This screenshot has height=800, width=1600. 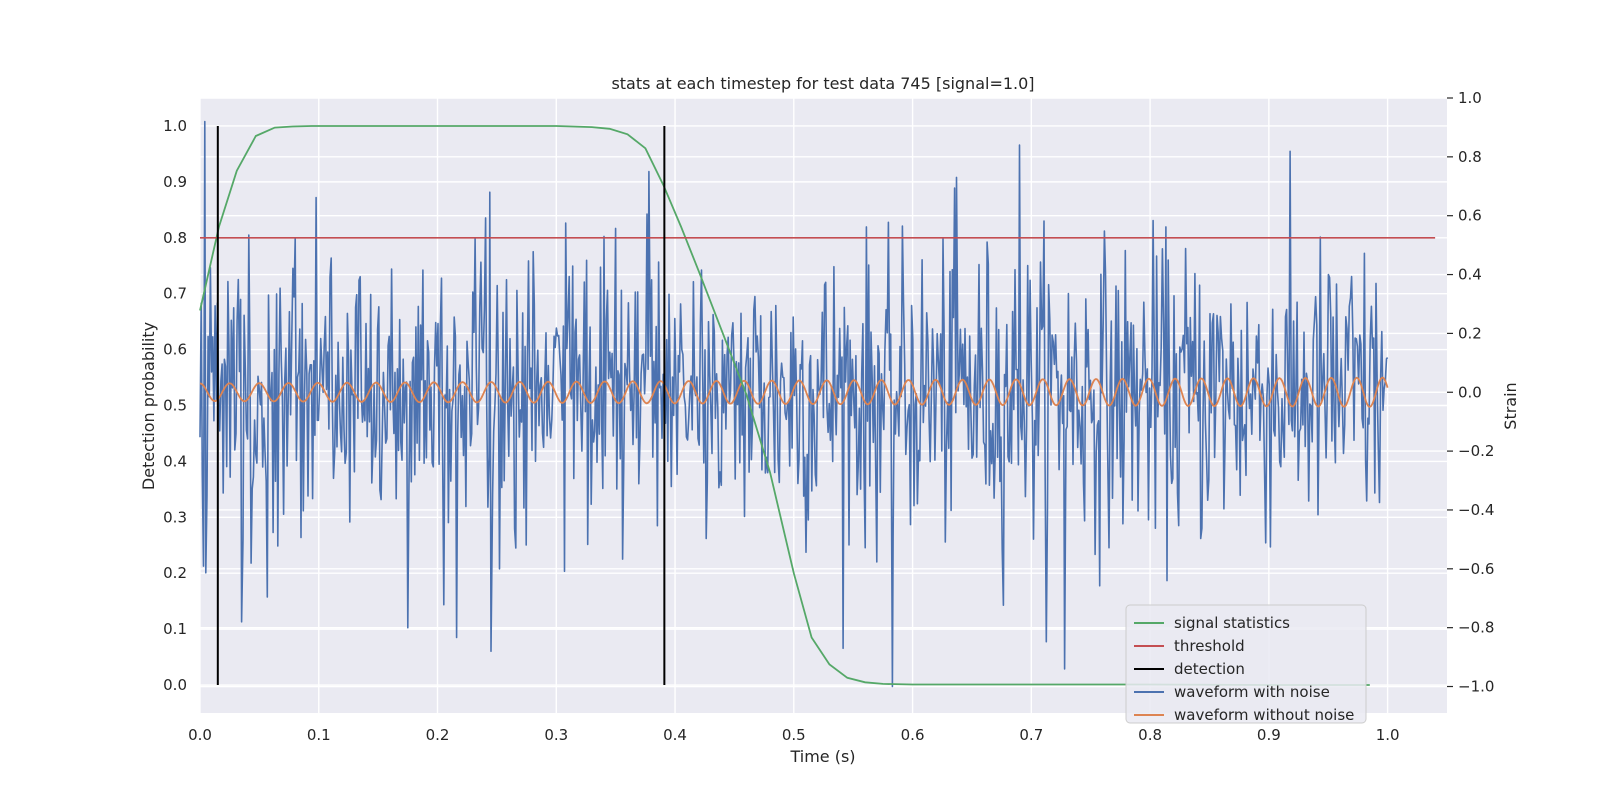 What do you see at coordinates (1470, 216) in the screenshot?
I see `y-right-tick-label: 0.6` at bounding box center [1470, 216].